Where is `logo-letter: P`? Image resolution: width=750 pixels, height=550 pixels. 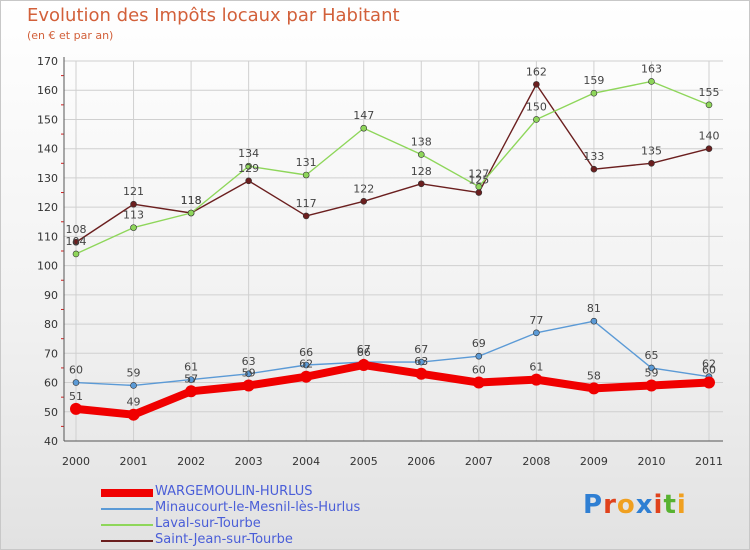 logo-letter: P is located at coordinates (593, 505).